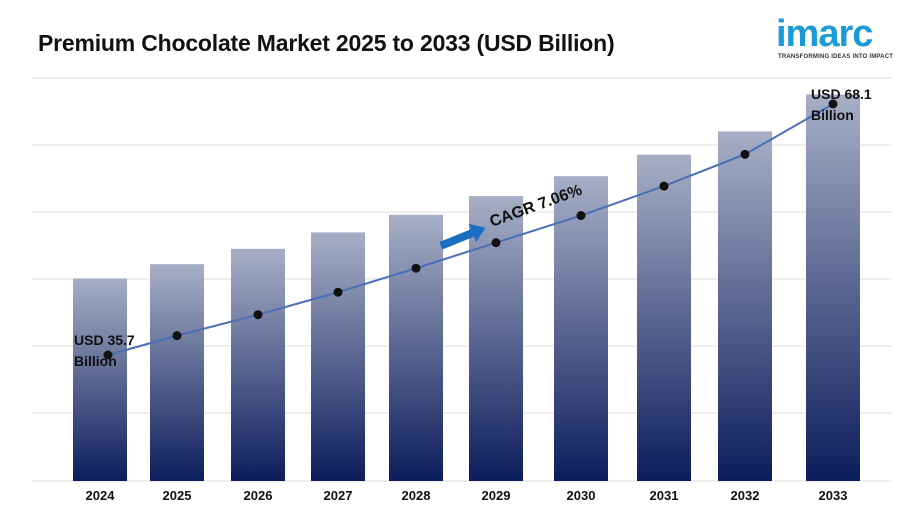 Image resolution: width=906 pixels, height=509 pixels. Describe the element at coordinates (664, 186) in the screenshot. I see `trend-point-2031` at that location.